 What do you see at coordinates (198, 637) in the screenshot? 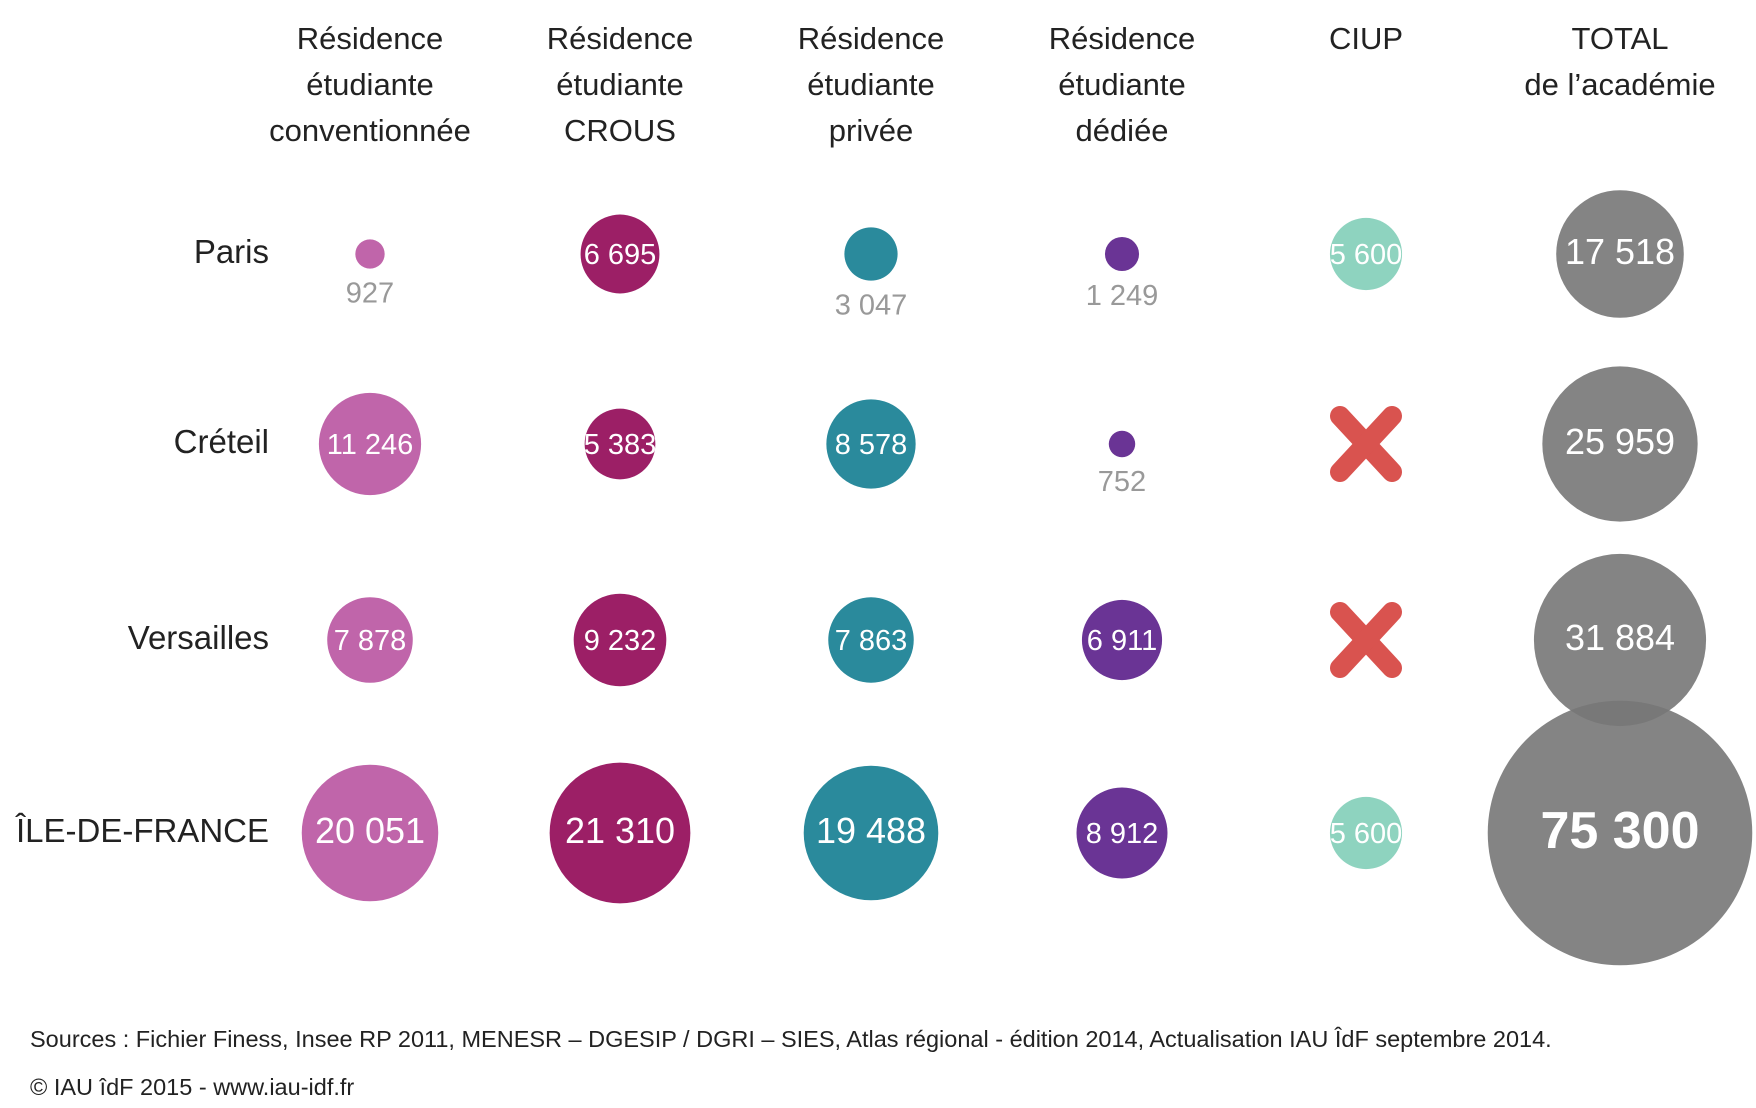
I see `row-label: Versailles` at bounding box center [198, 637].